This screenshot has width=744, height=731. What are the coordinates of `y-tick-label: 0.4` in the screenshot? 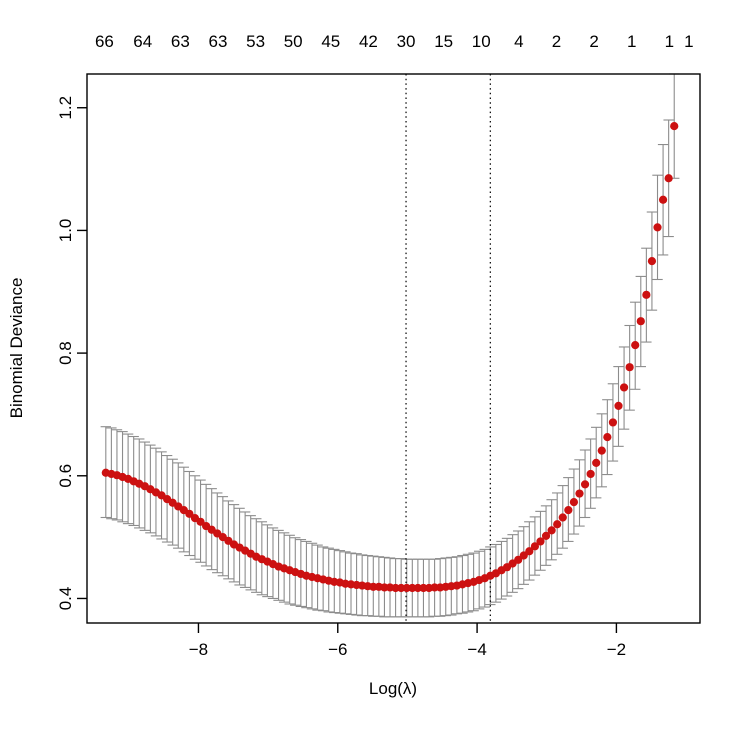 It's located at (65, 599).